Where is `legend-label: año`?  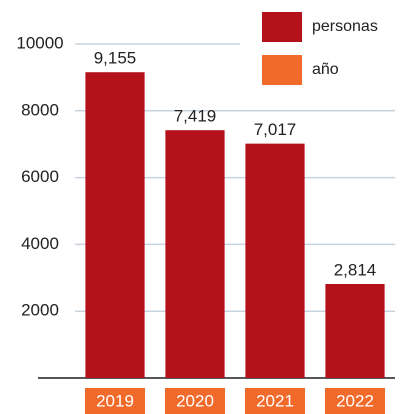
legend-label: año is located at coordinates (325, 69).